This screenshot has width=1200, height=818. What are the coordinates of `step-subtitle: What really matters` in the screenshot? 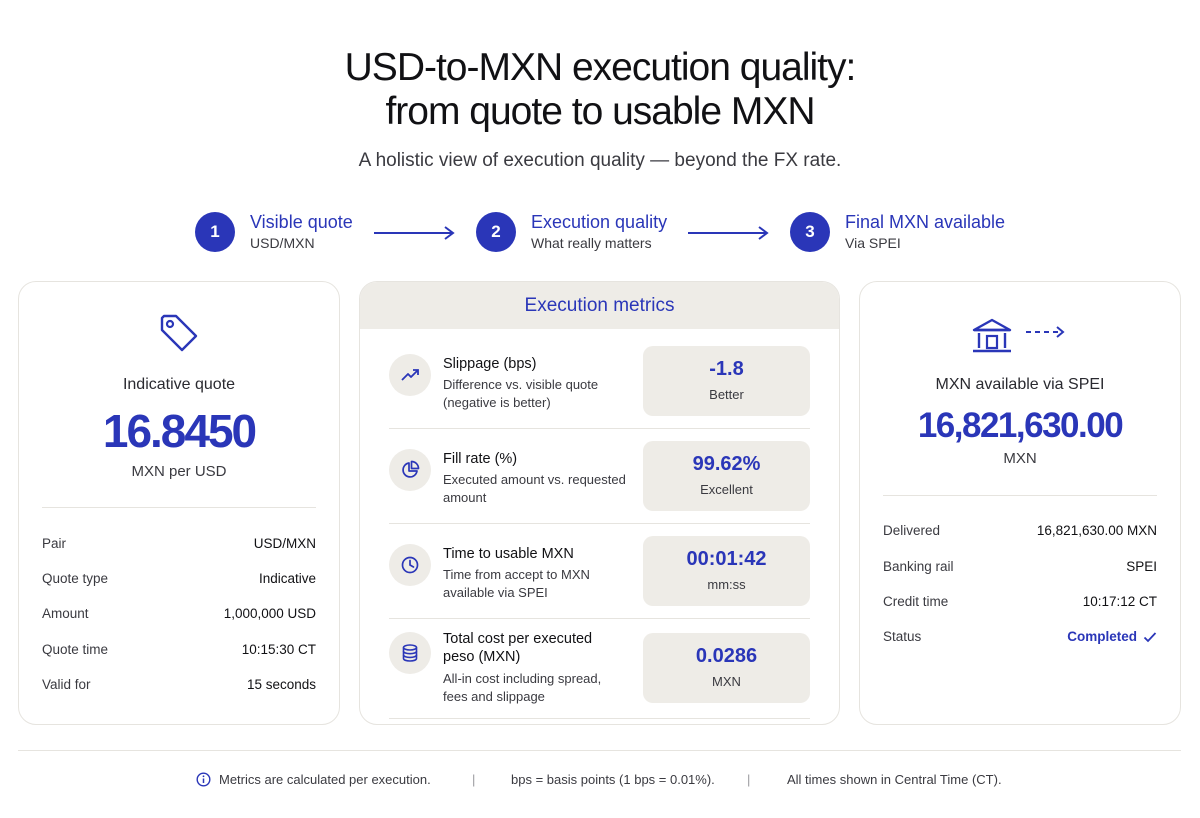 It's located at (591, 243).